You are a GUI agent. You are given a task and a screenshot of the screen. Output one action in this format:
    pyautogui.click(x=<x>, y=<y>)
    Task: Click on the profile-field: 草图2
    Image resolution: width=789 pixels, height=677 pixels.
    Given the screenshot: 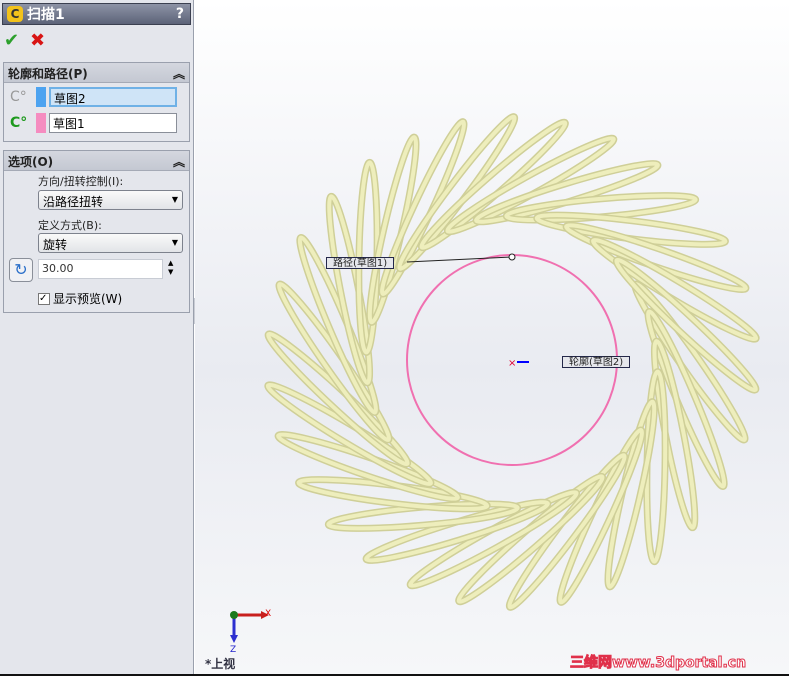 What is the action you would take?
    pyautogui.click(x=113, y=97)
    